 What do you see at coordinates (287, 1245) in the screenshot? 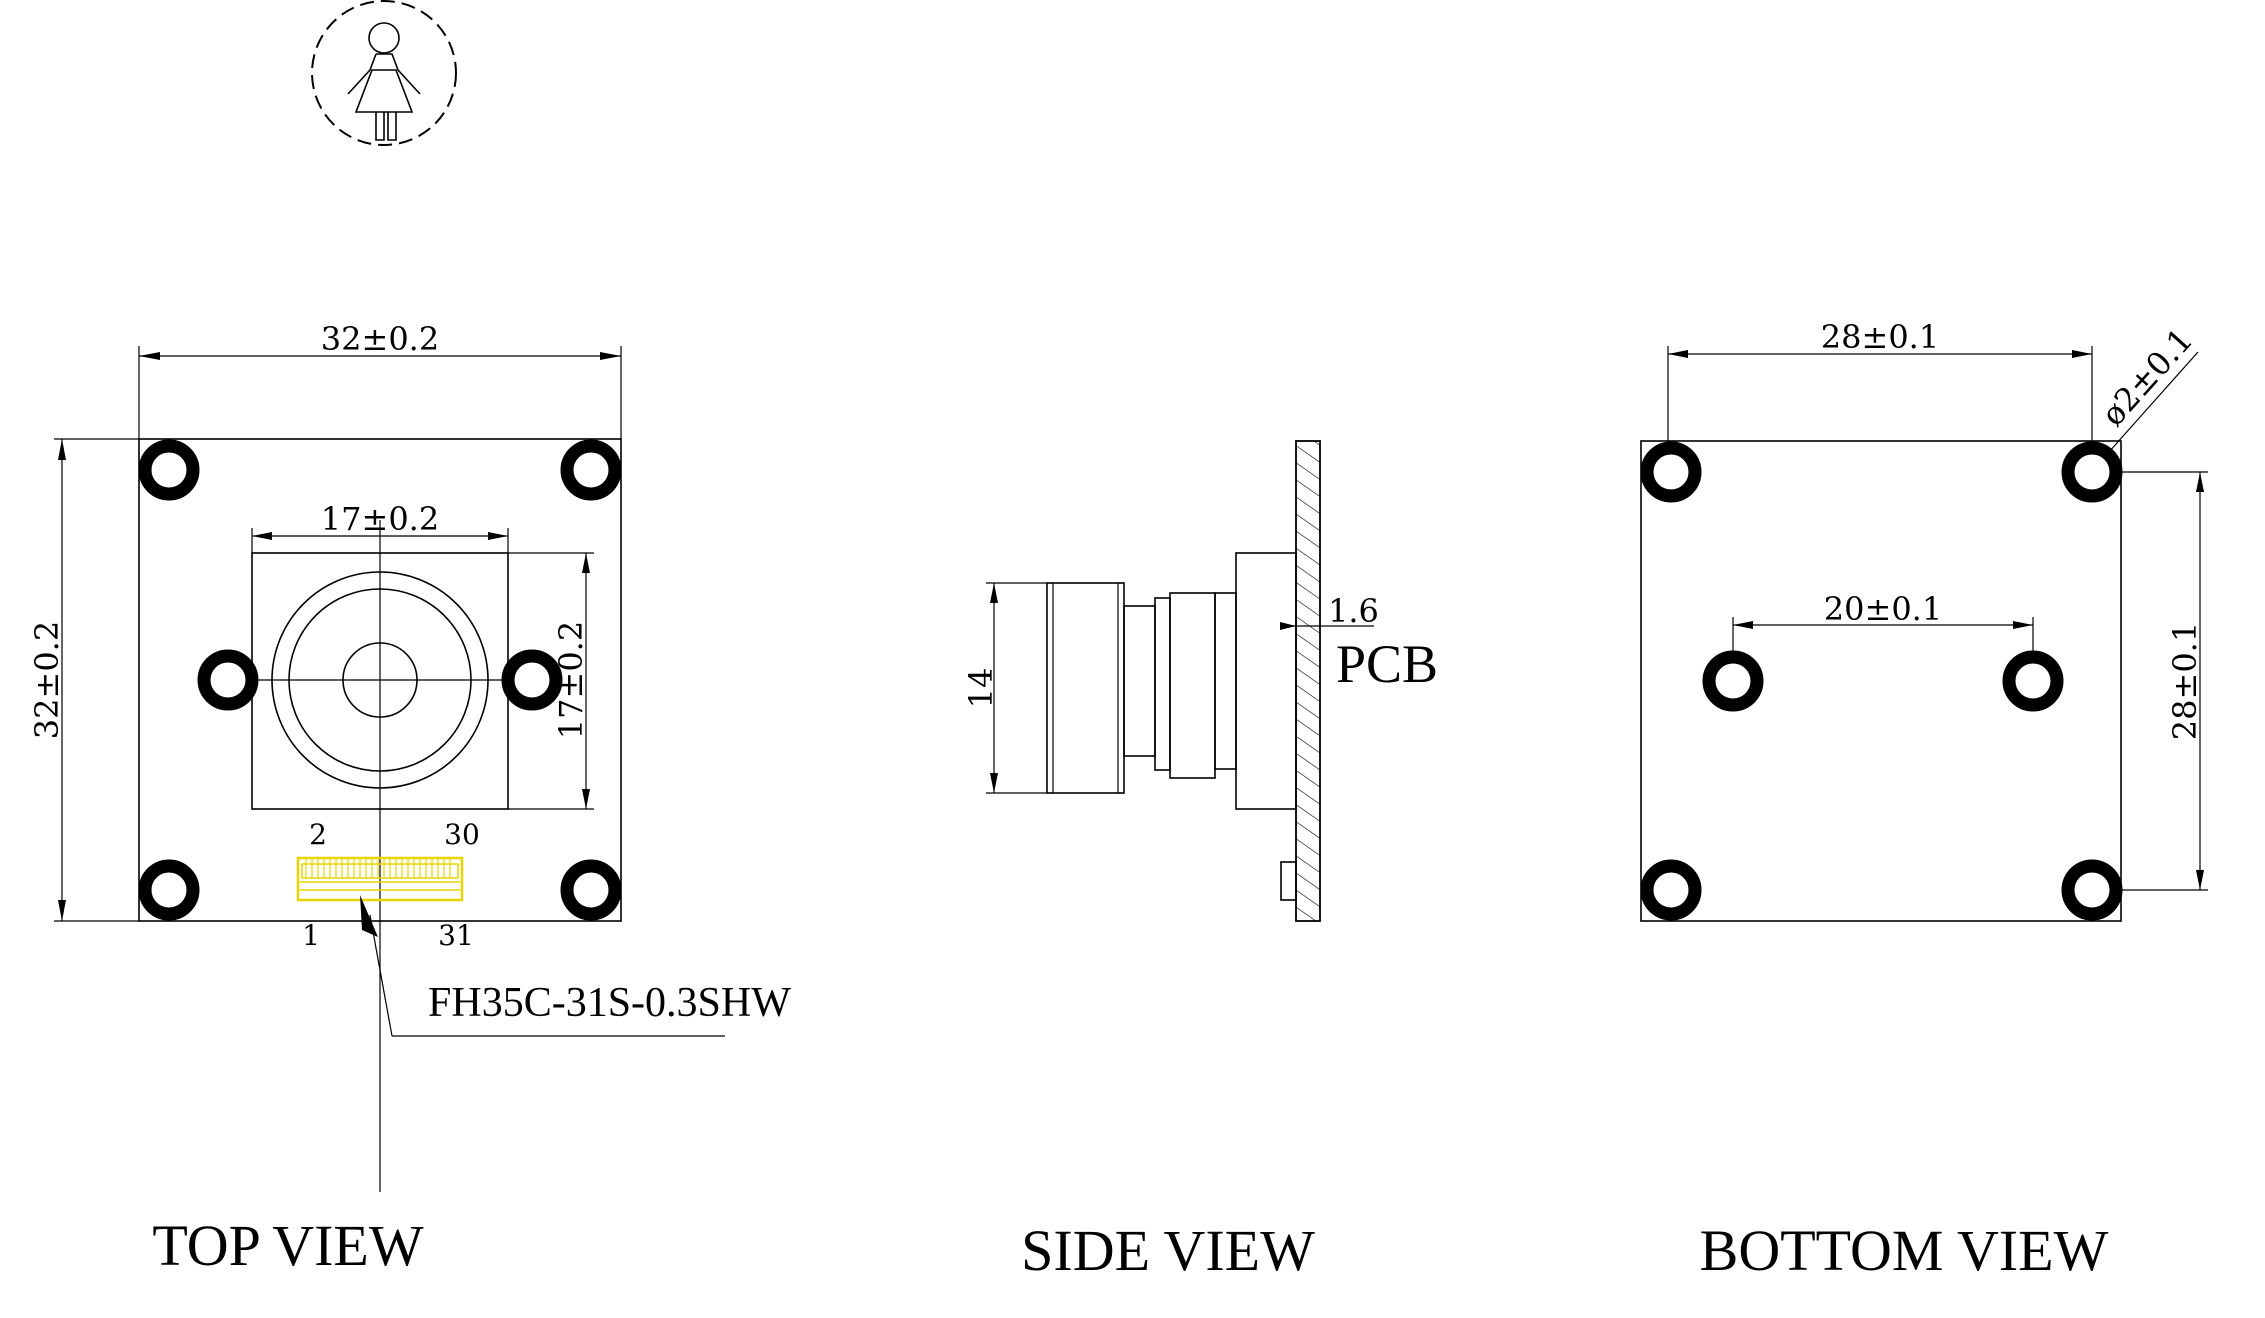
I see `top-view-title: TOP VIEW` at bounding box center [287, 1245].